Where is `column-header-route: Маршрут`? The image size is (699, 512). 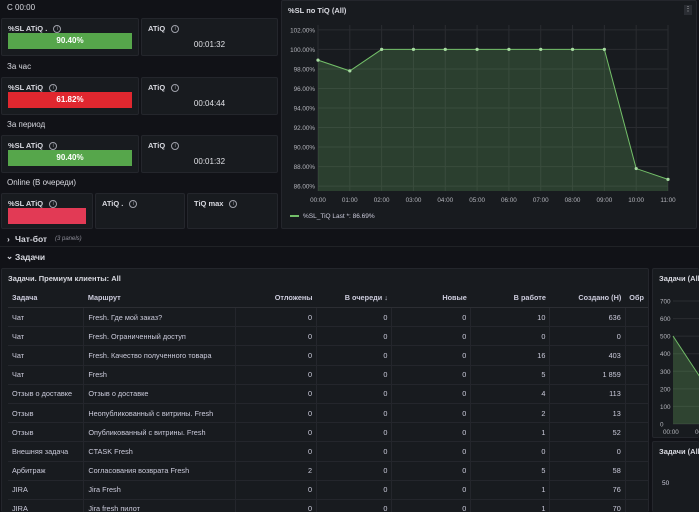
column-header-route: Маршрут is located at coordinates (159, 298).